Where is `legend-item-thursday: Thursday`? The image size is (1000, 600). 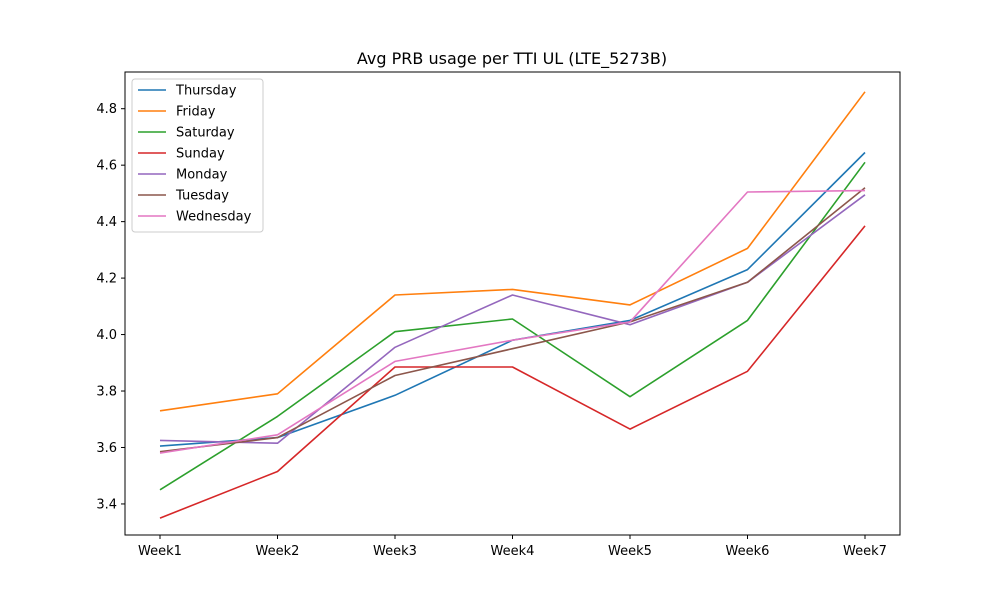 legend-item-thursday: Thursday is located at coordinates (187, 91).